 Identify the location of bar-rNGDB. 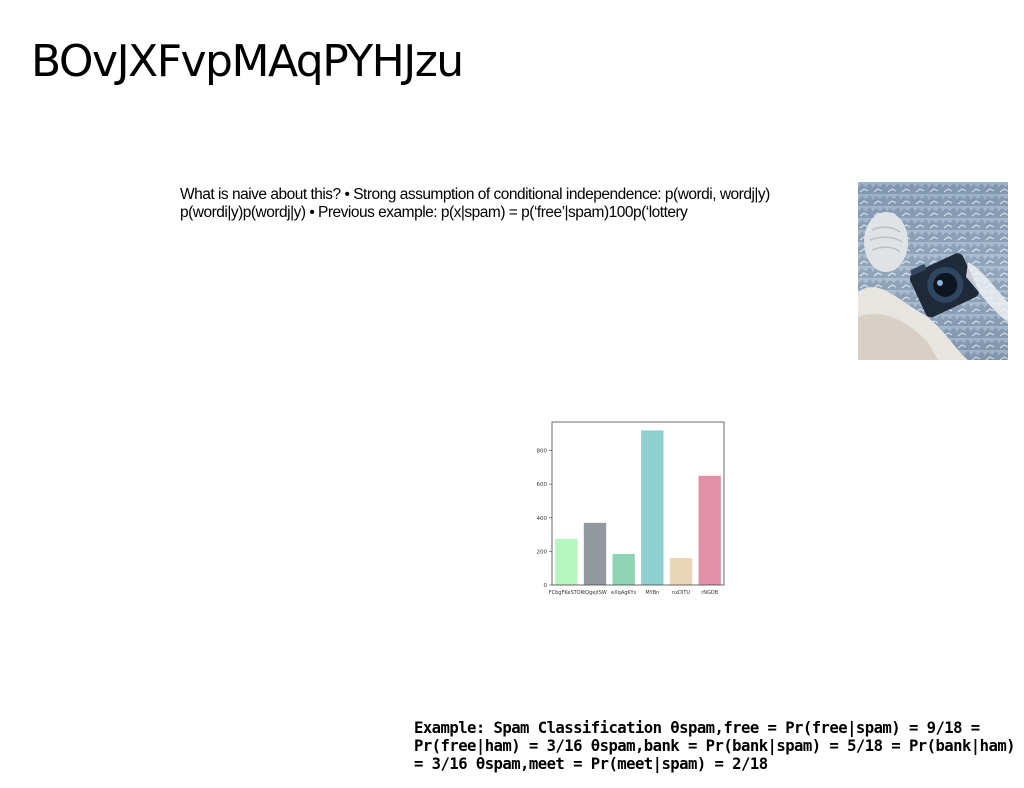
(709, 530).